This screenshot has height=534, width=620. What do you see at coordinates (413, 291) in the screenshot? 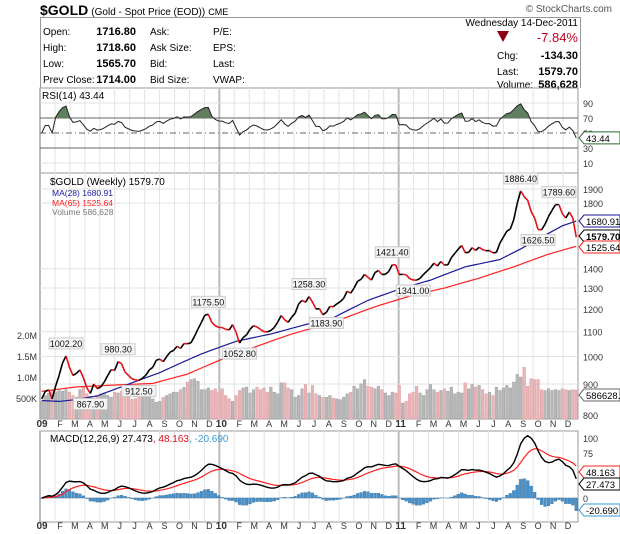
I see `annotation-label: 1341.00` at bounding box center [413, 291].